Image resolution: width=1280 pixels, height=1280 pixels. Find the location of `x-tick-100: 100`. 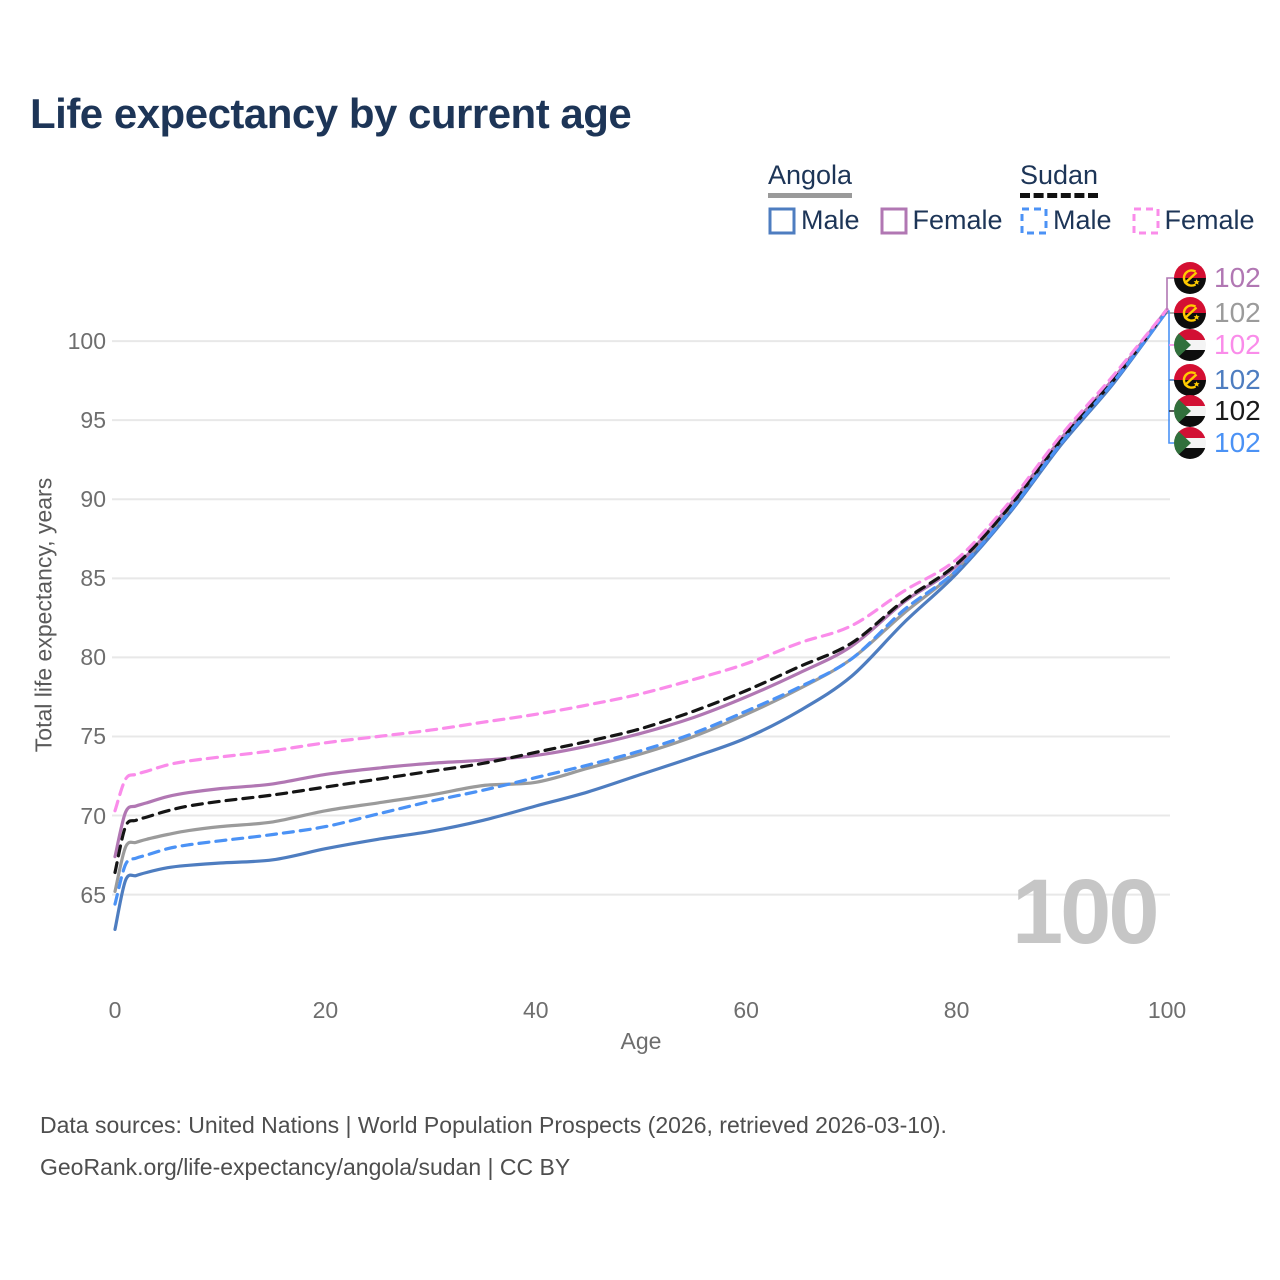

x-tick-100: 100 is located at coordinates (1167, 1010).